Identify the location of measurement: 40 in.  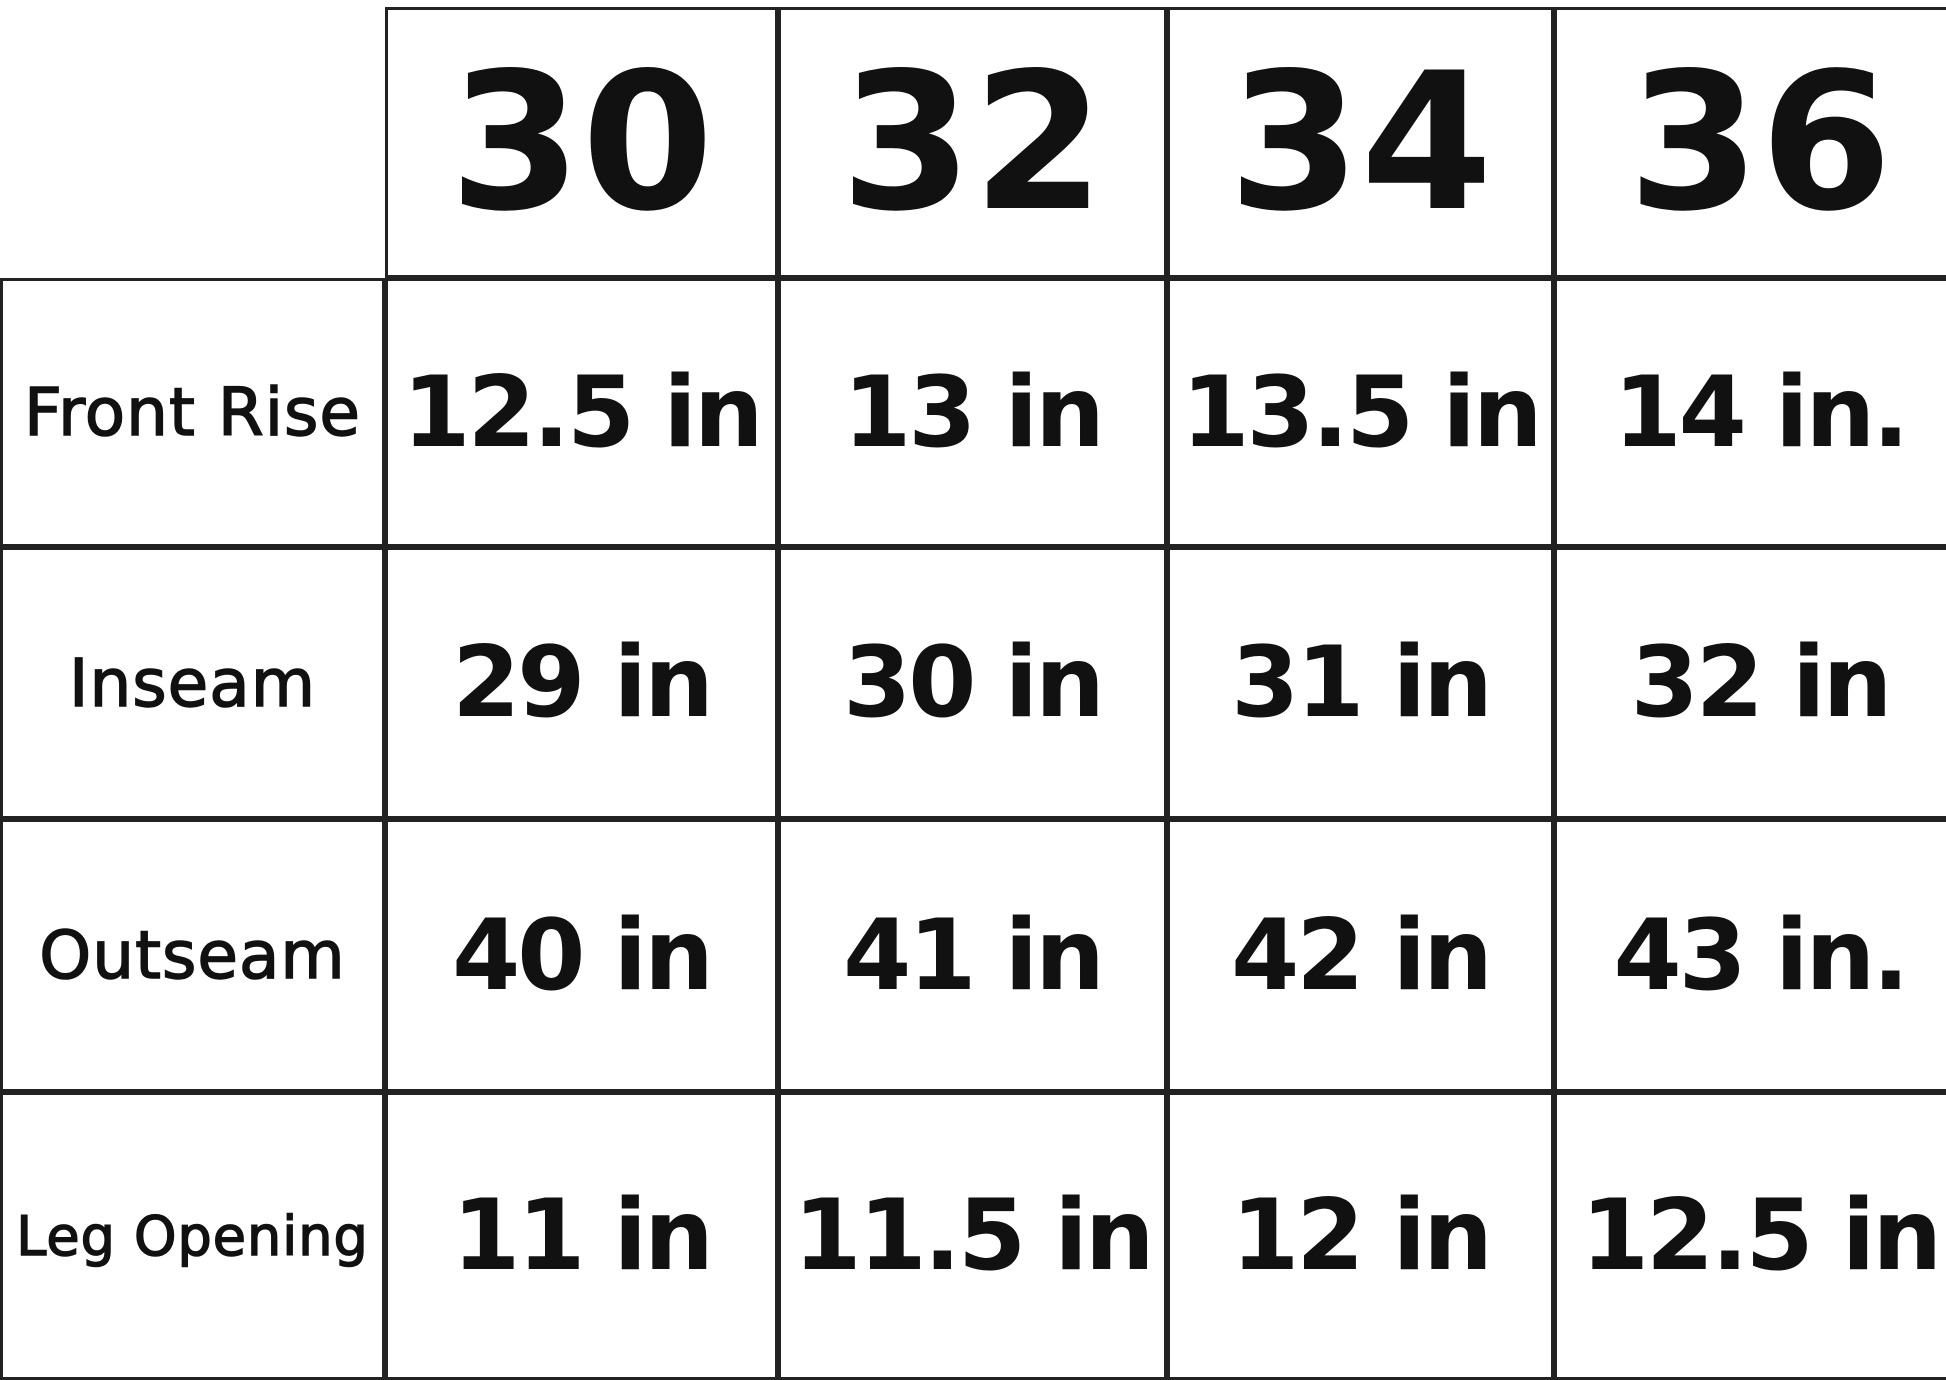
(581, 955).